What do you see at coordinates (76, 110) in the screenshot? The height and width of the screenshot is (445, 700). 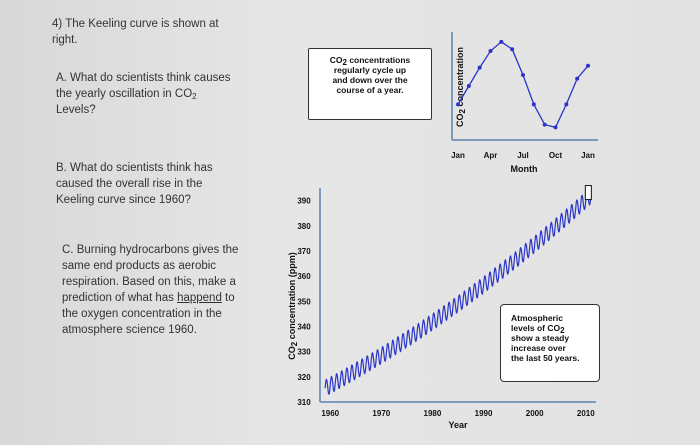 I see `question-a-line: Levels?` at bounding box center [76, 110].